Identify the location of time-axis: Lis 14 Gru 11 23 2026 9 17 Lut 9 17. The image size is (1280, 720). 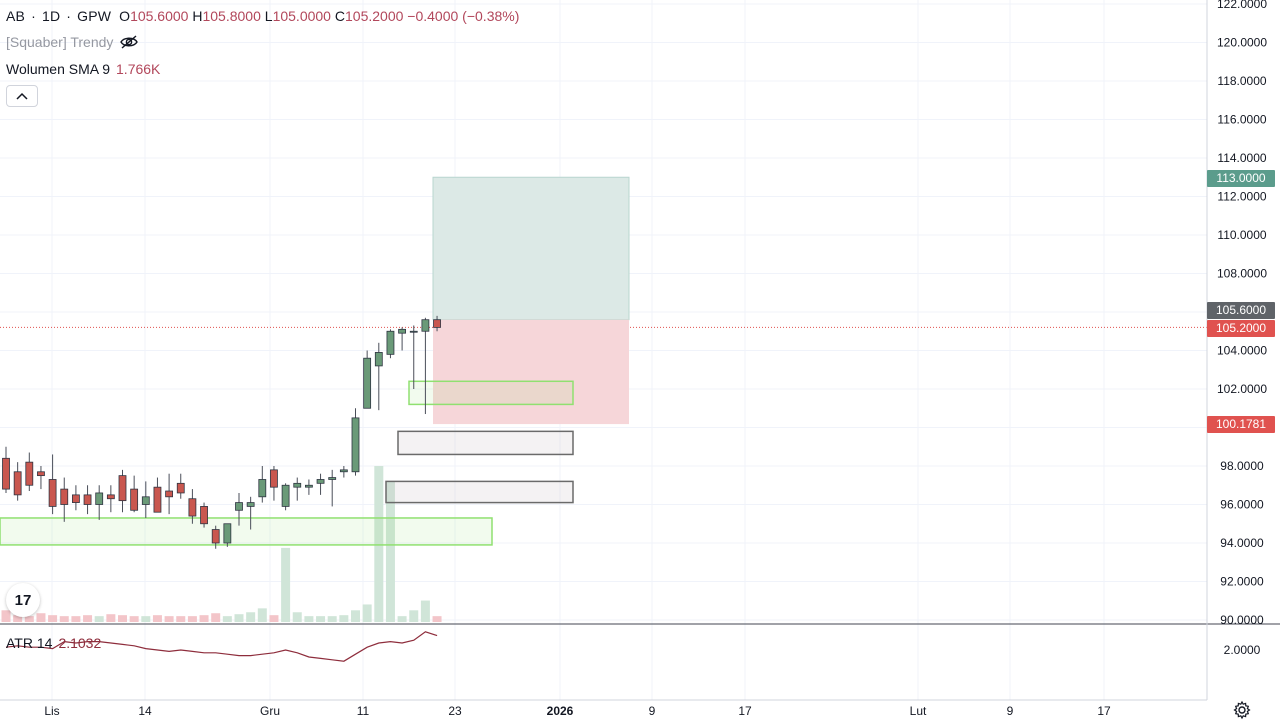
(603, 708).